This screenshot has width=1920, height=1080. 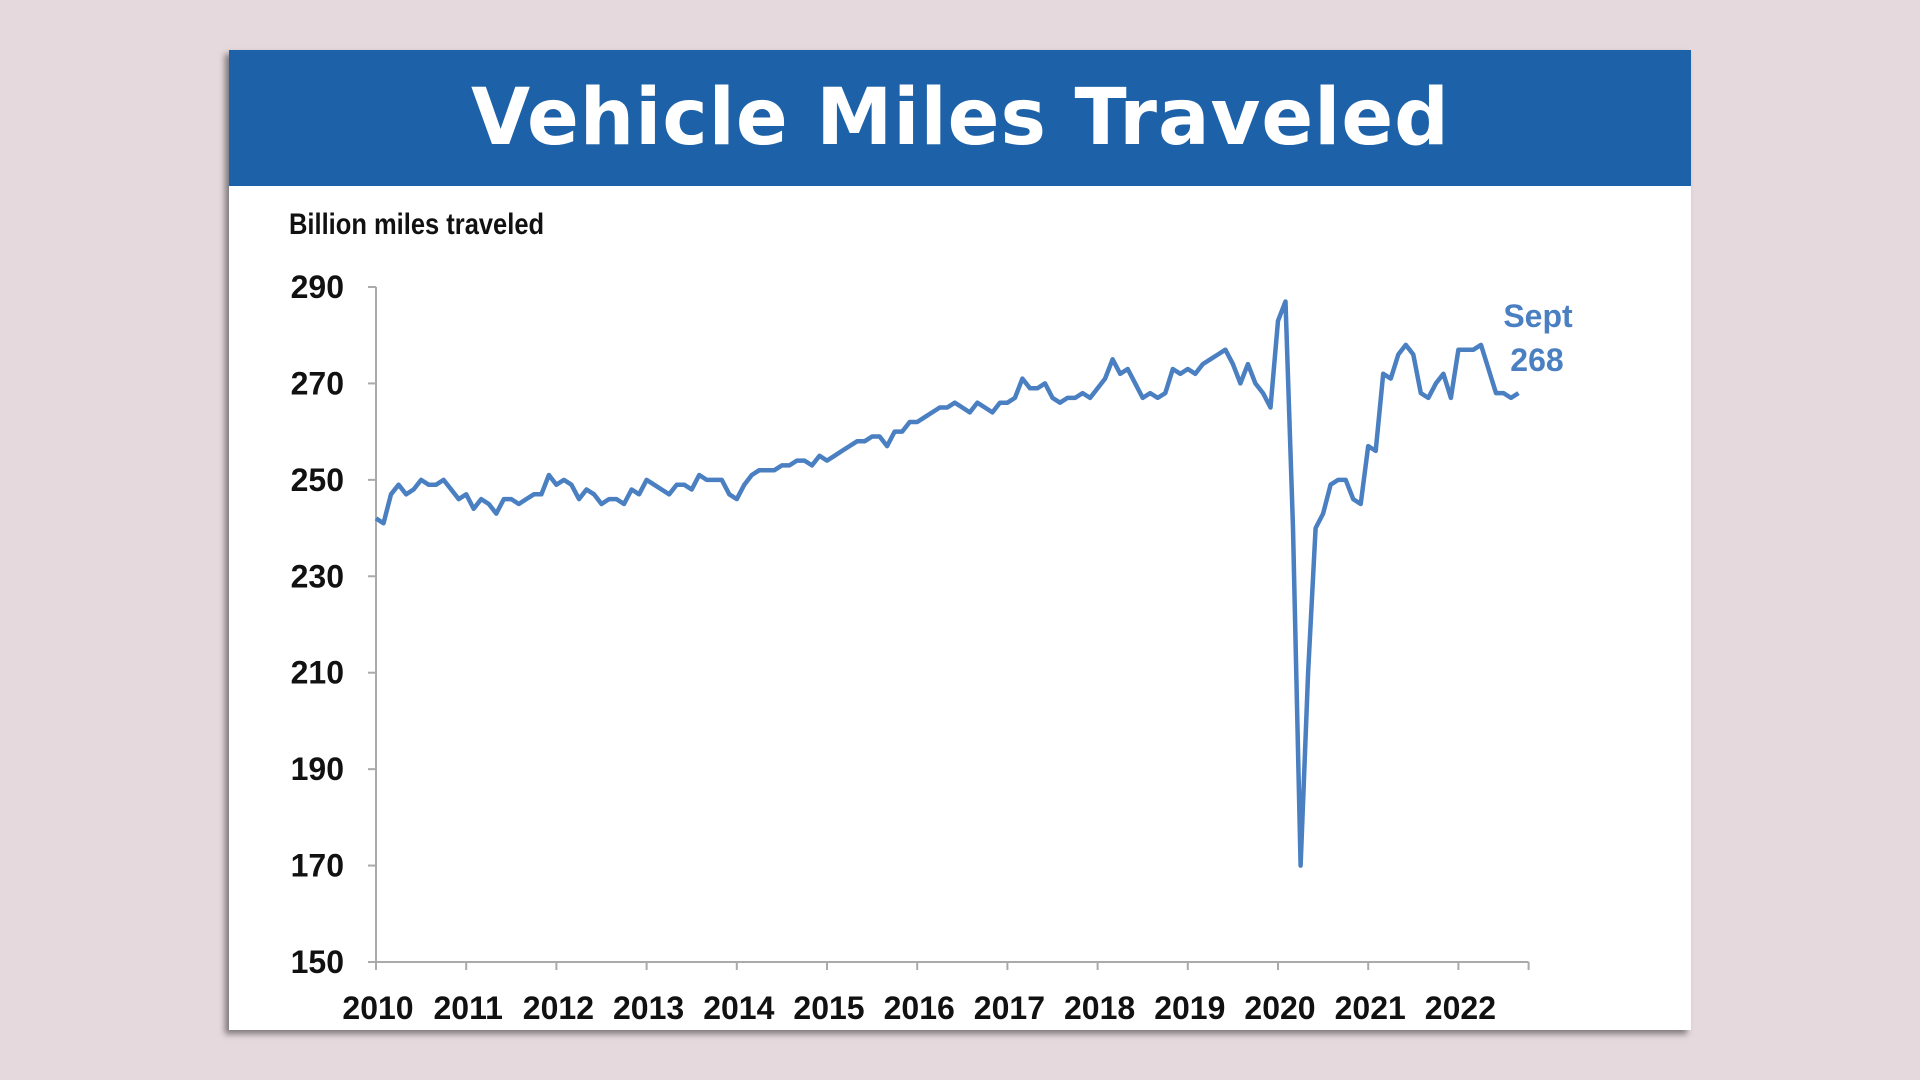 What do you see at coordinates (317, 673) in the screenshot?
I see `y-tick-label: 210` at bounding box center [317, 673].